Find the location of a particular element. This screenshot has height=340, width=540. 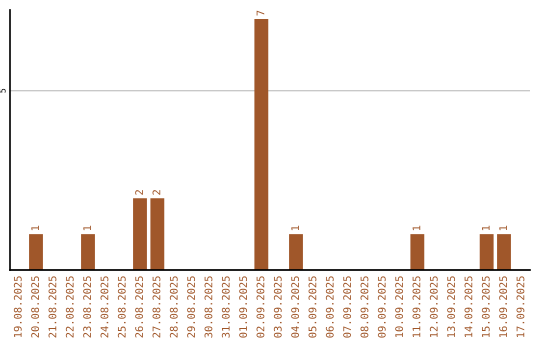

x-tick-label: 25.08.2025 is located at coordinates (122, 307).